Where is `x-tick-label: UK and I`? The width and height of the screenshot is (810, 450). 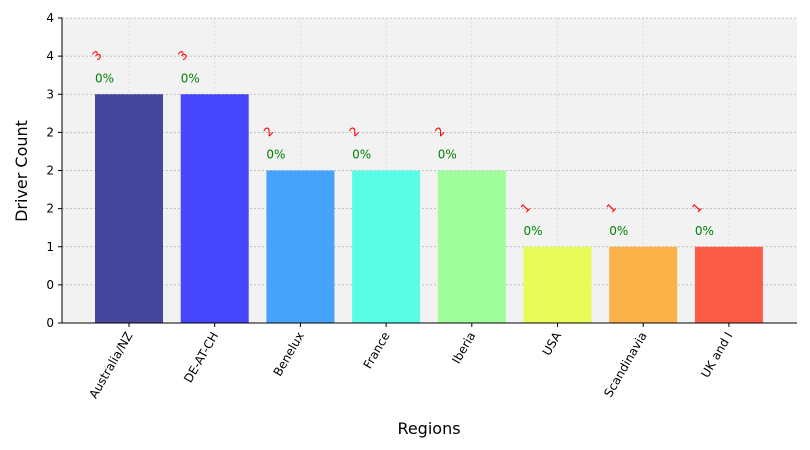
x-tick-label: UK and I is located at coordinates (716, 355).